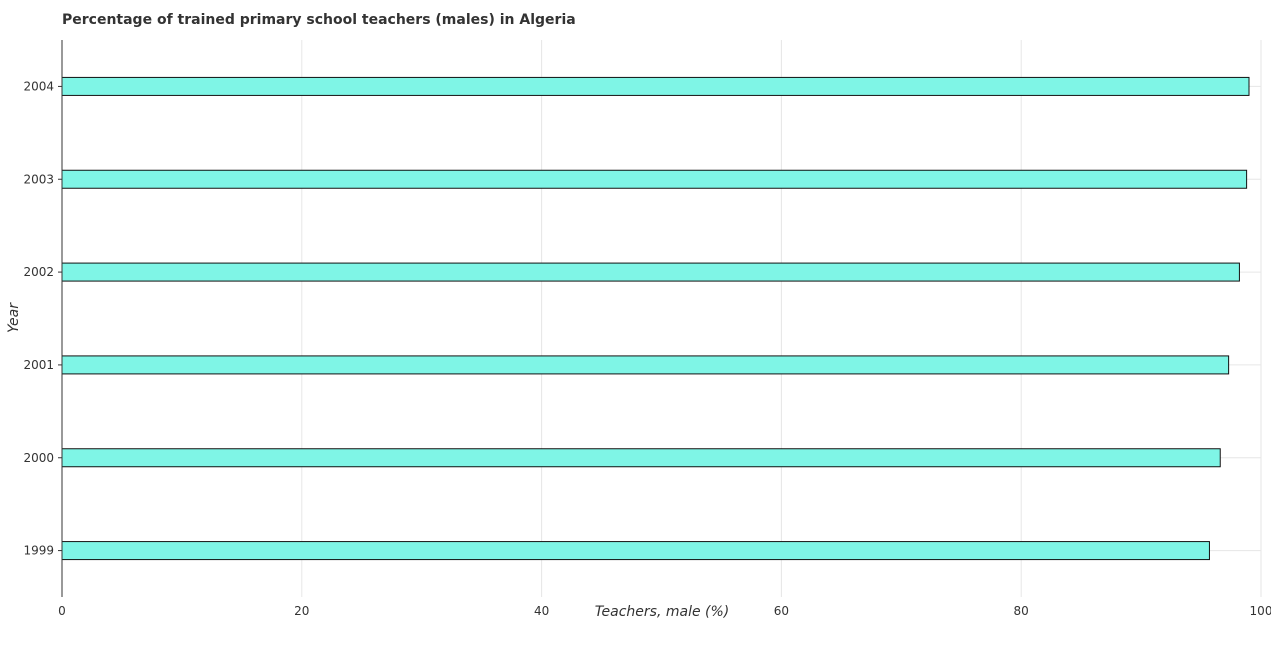 Image resolution: width=1271 pixels, height=650 pixels. Describe the element at coordinates (14, 317) in the screenshot. I see `y-axis-label: Year` at that location.